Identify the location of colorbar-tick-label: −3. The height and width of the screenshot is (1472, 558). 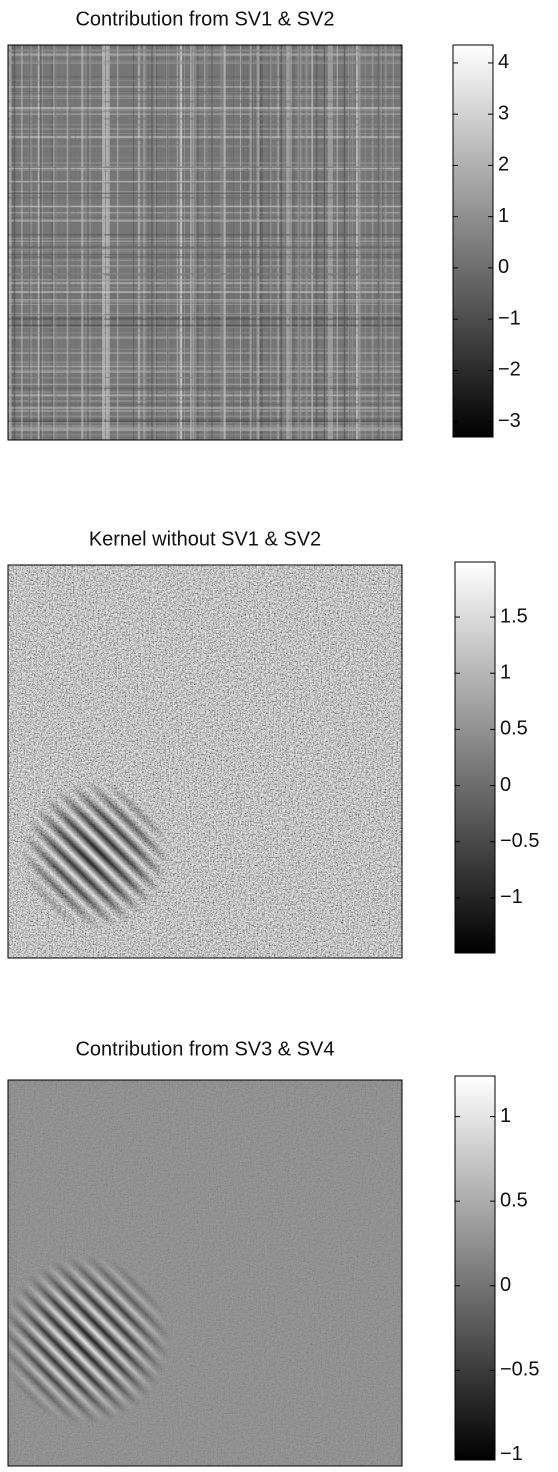
(509, 421).